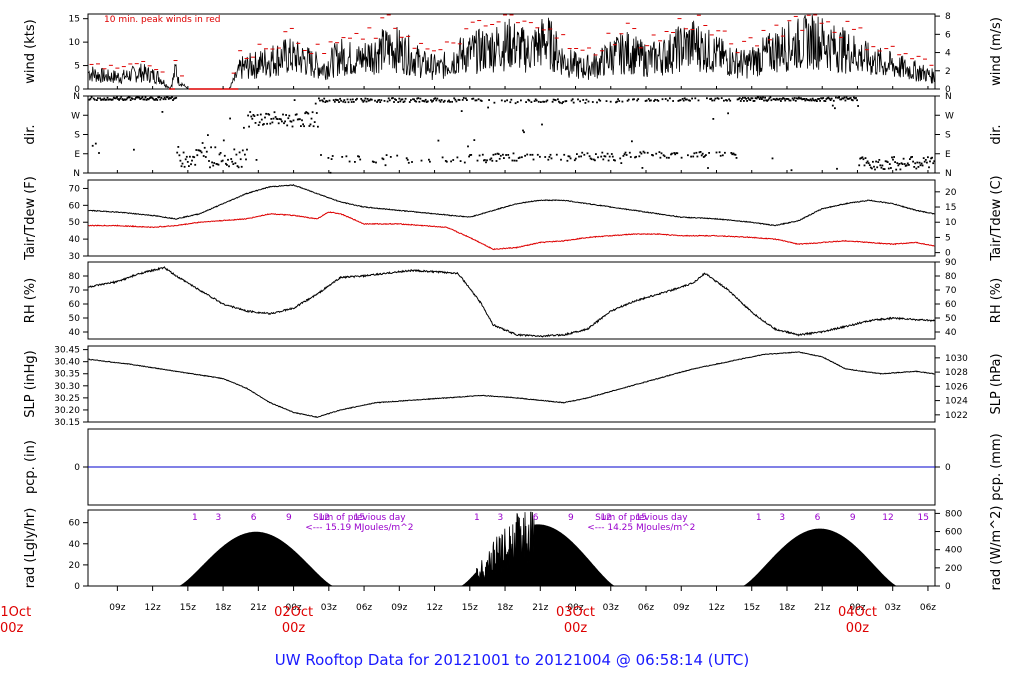 This screenshot has height=700, width=1024. Describe the element at coordinates (951, 305) in the screenshot. I see `ytick-label-right-rh: 60` at that location.